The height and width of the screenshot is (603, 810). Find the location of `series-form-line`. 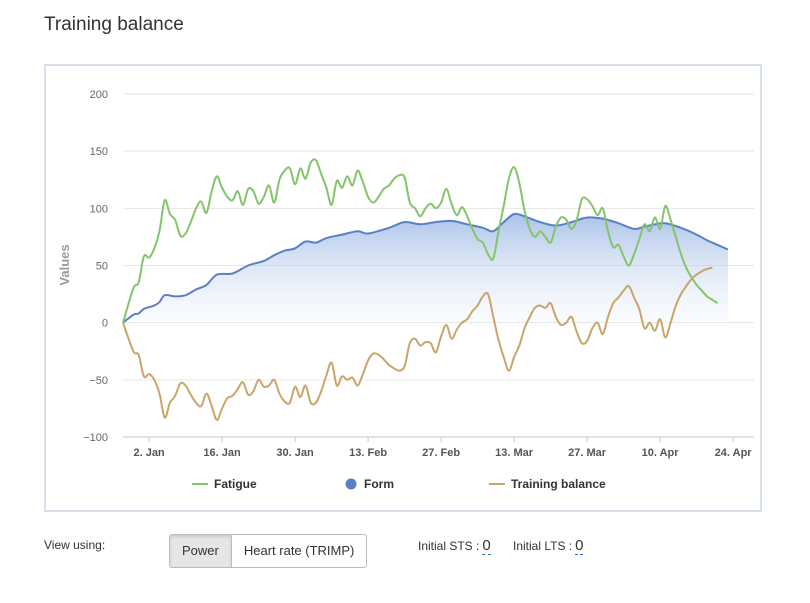

series-form-line is located at coordinates (425, 268).